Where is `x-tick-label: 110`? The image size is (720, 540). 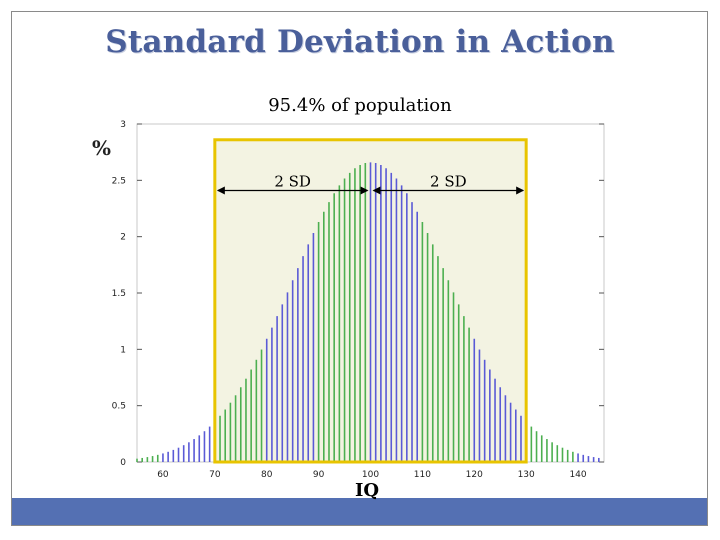 x-tick-label: 110 is located at coordinates (422, 475).